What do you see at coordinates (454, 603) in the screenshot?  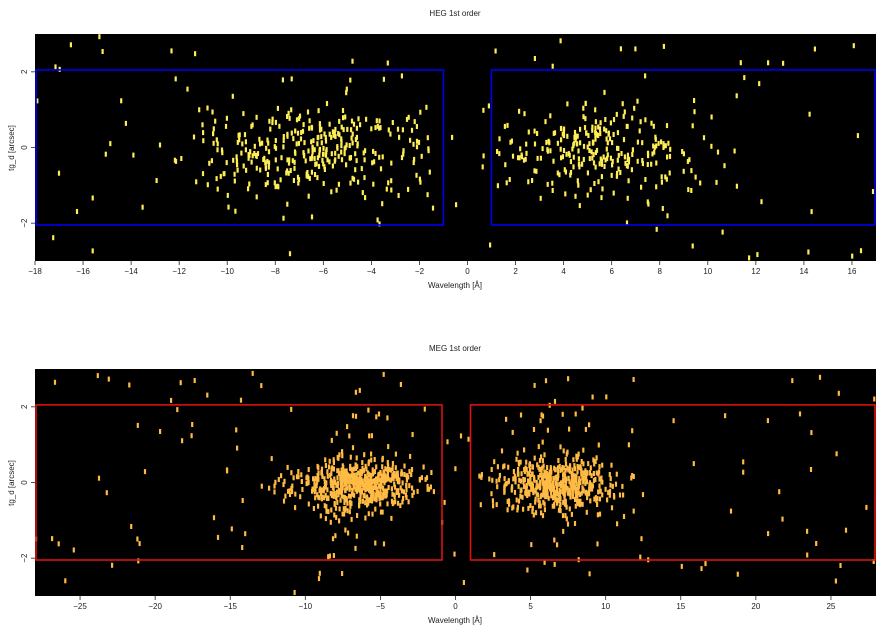 I see `meg-x-ticks: −25 −20 −15 −10 −5 0 5 10 15 20 25` at bounding box center [454, 603].